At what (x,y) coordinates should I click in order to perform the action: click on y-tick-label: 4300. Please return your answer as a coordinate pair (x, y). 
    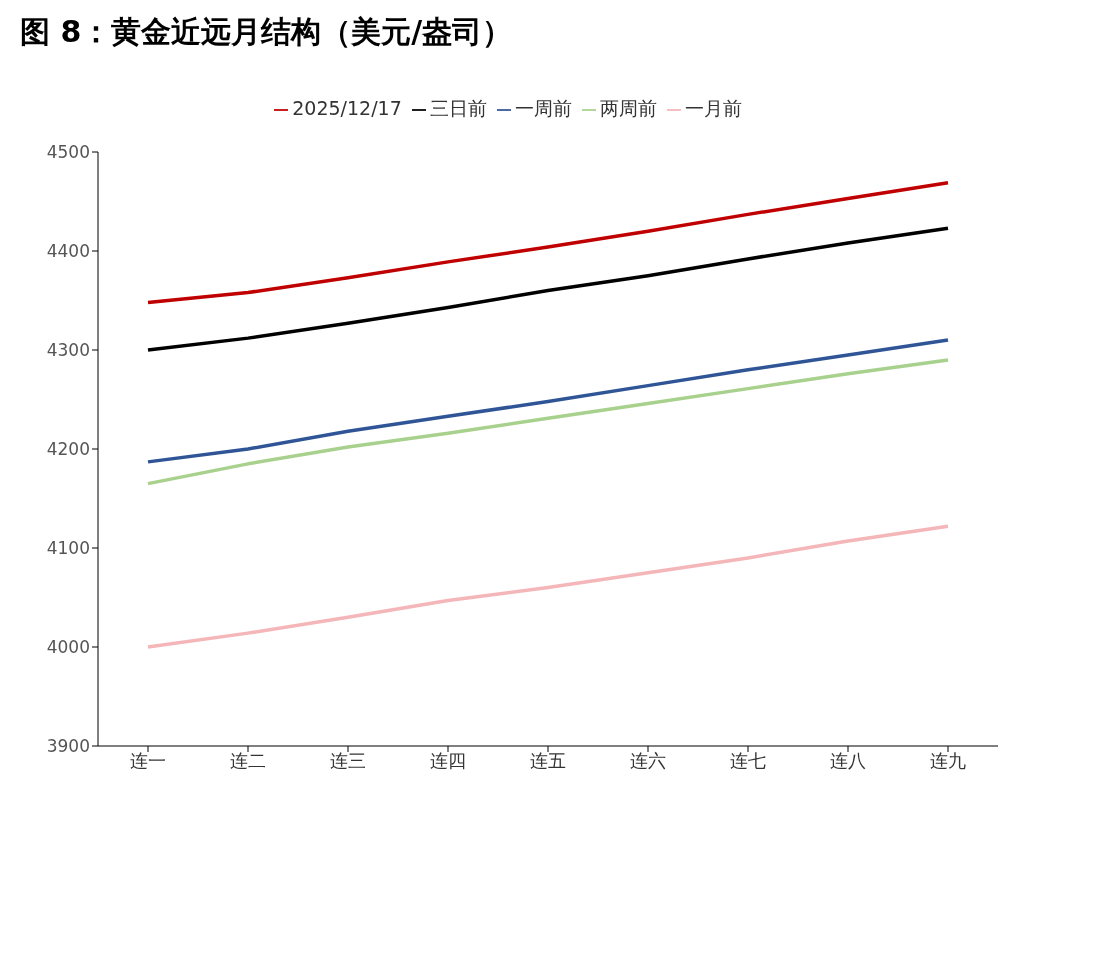
    Looking at the image, I should click on (68, 350).